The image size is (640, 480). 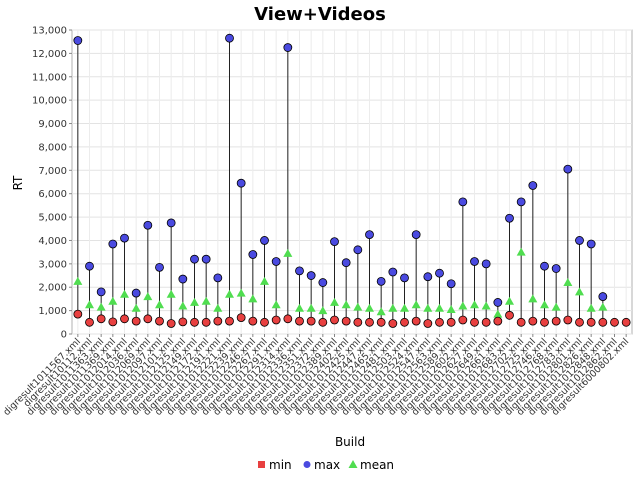 What do you see at coordinates (307, 464) in the screenshot?
I see `legend-max-swatch` at bounding box center [307, 464].